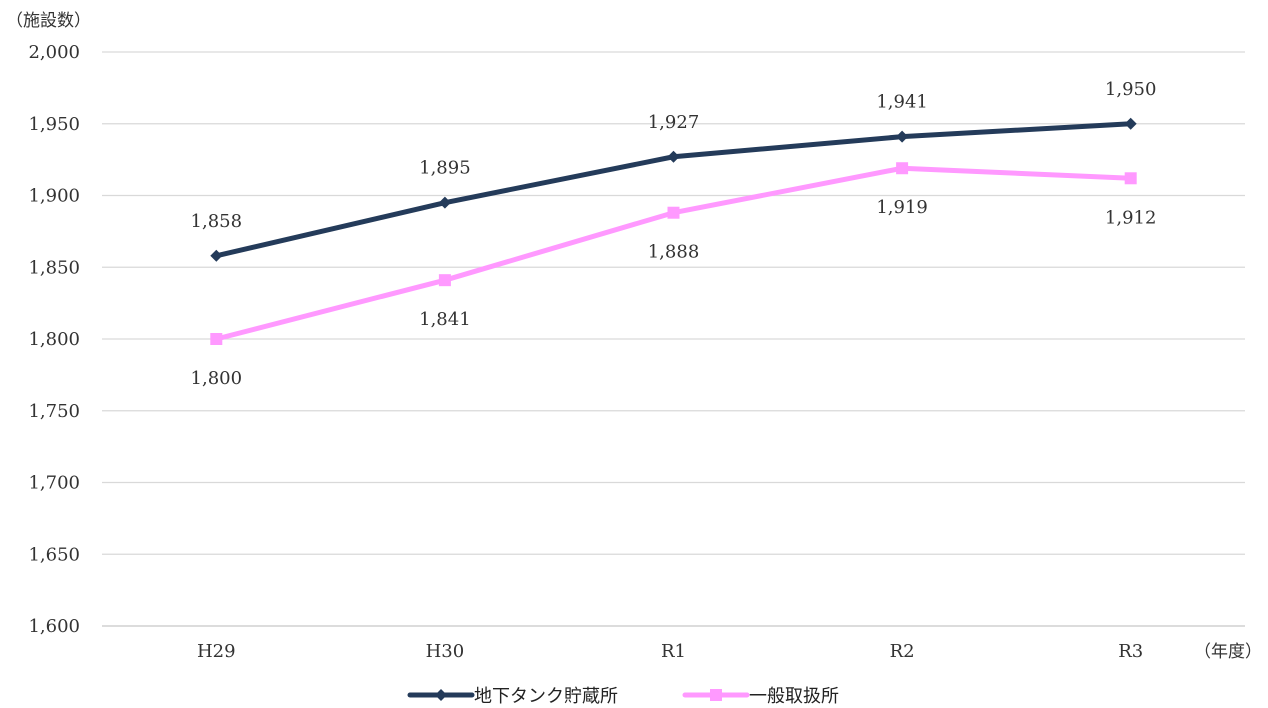 The width and height of the screenshot is (1268, 708). Describe the element at coordinates (674, 122) in the screenshot. I see `data-label: 1,927` at that location.